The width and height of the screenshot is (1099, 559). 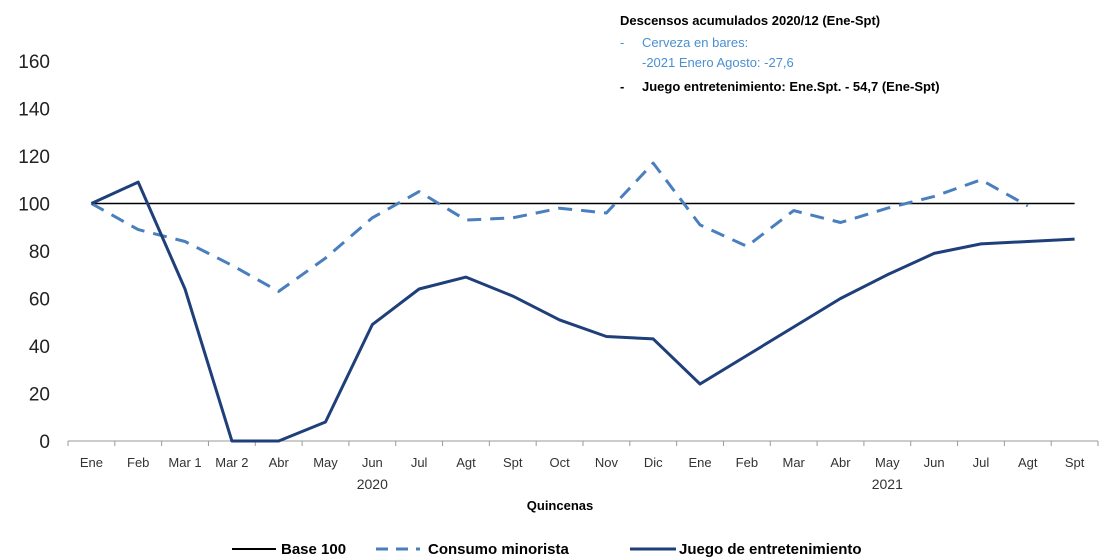 I want to click on legend-item-juego-entretenimiento: Juego de entretenimiento, so click(x=746, y=549).